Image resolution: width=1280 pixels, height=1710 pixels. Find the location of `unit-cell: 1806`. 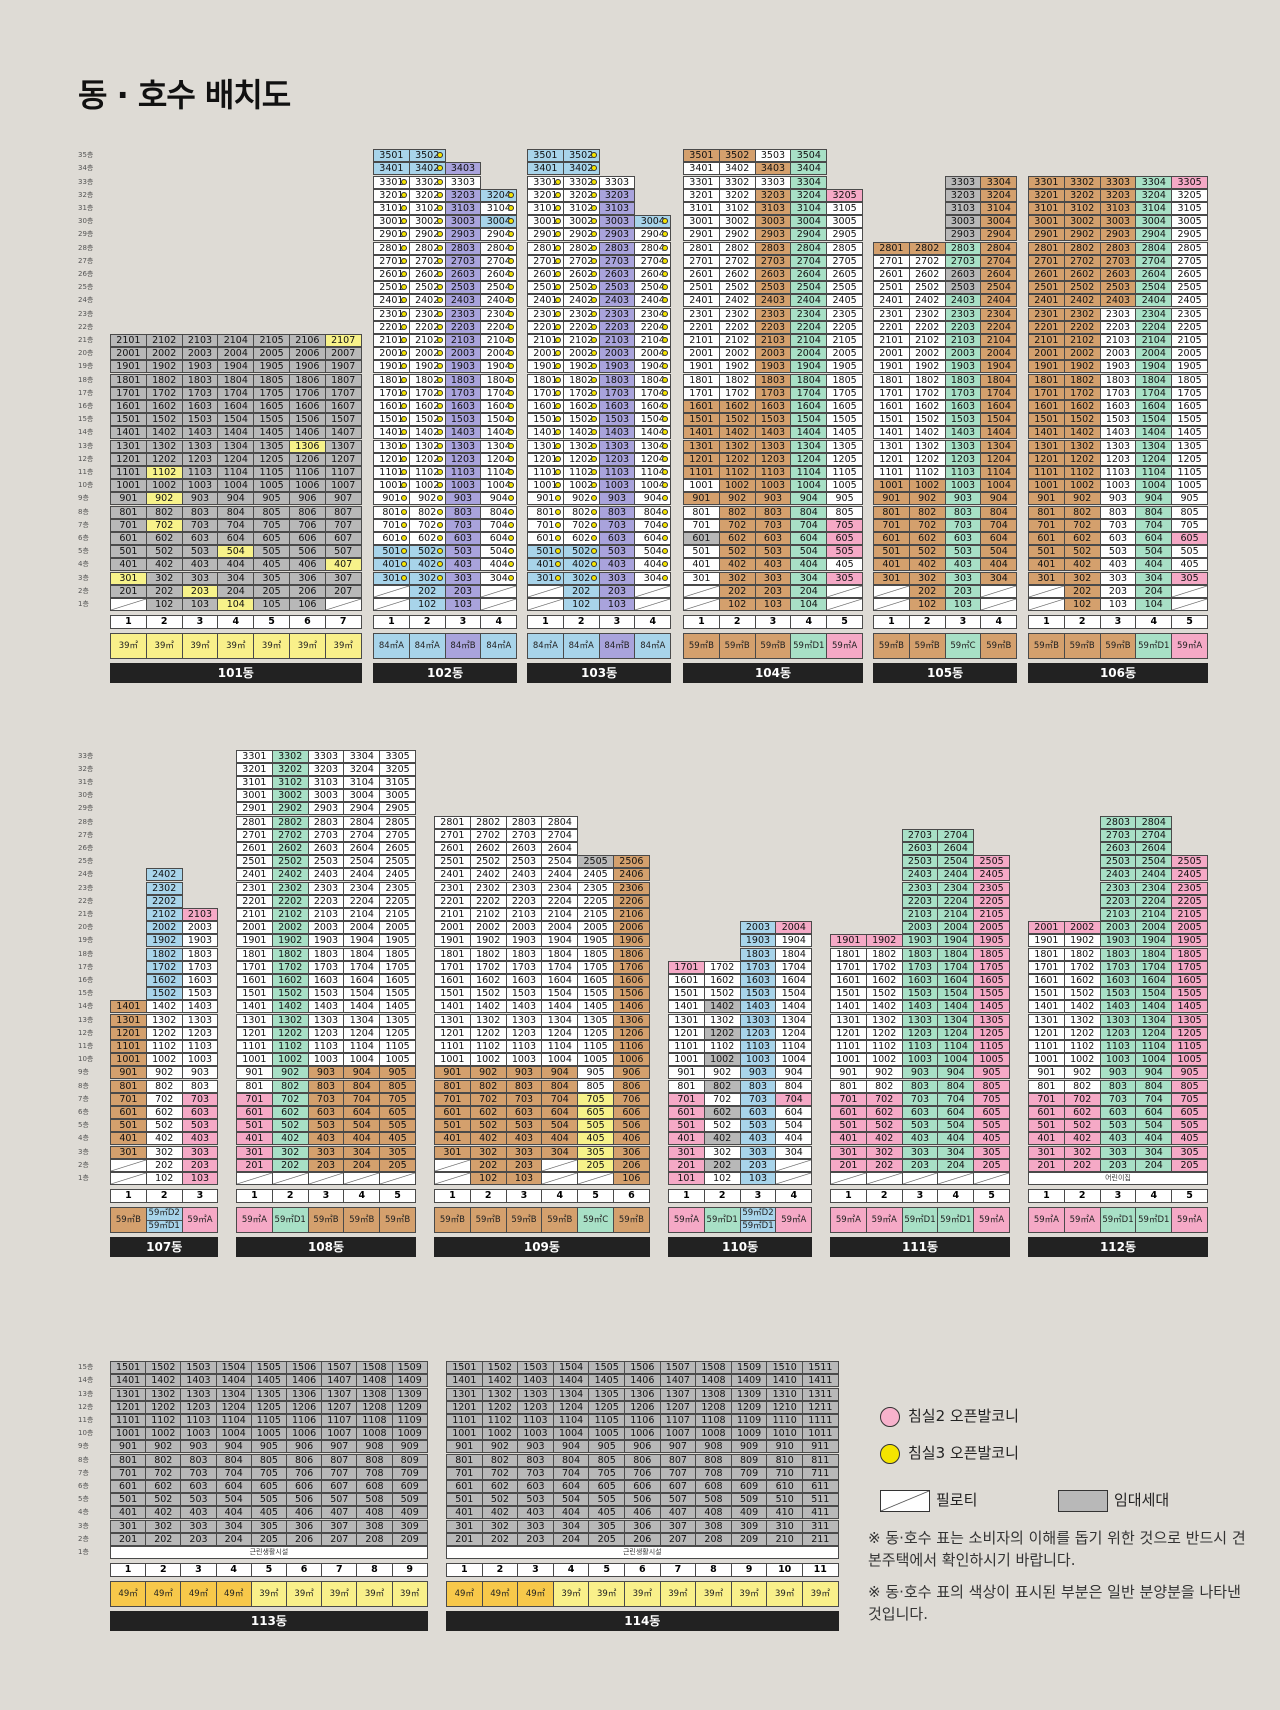

unit-cell: 1806 is located at coordinates (307, 380).